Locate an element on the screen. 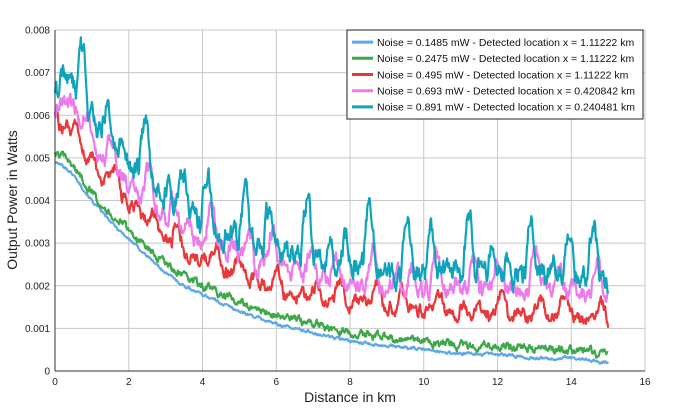 This screenshot has width=675, height=411. y-tick-label: 0.002 is located at coordinates (37, 286).